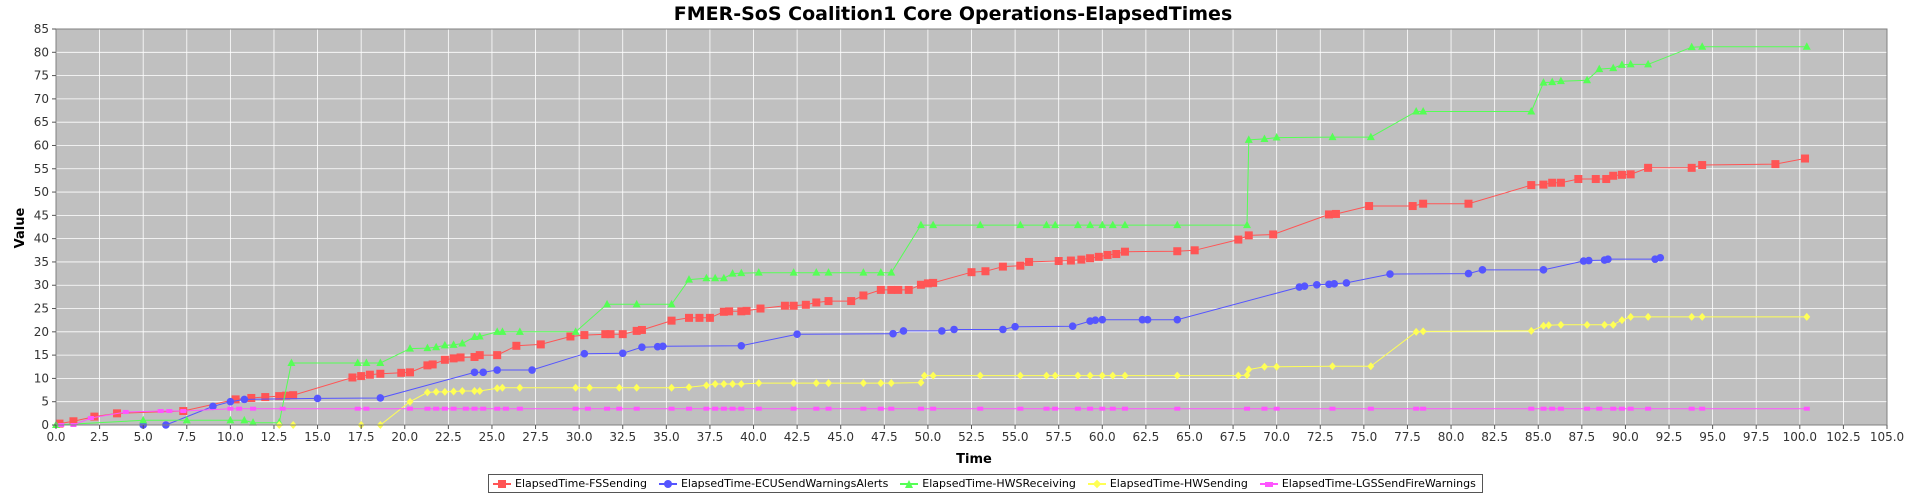 The image size is (1906, 497). I want to click on x-tick-label: 95.0, so click(1712, 437).